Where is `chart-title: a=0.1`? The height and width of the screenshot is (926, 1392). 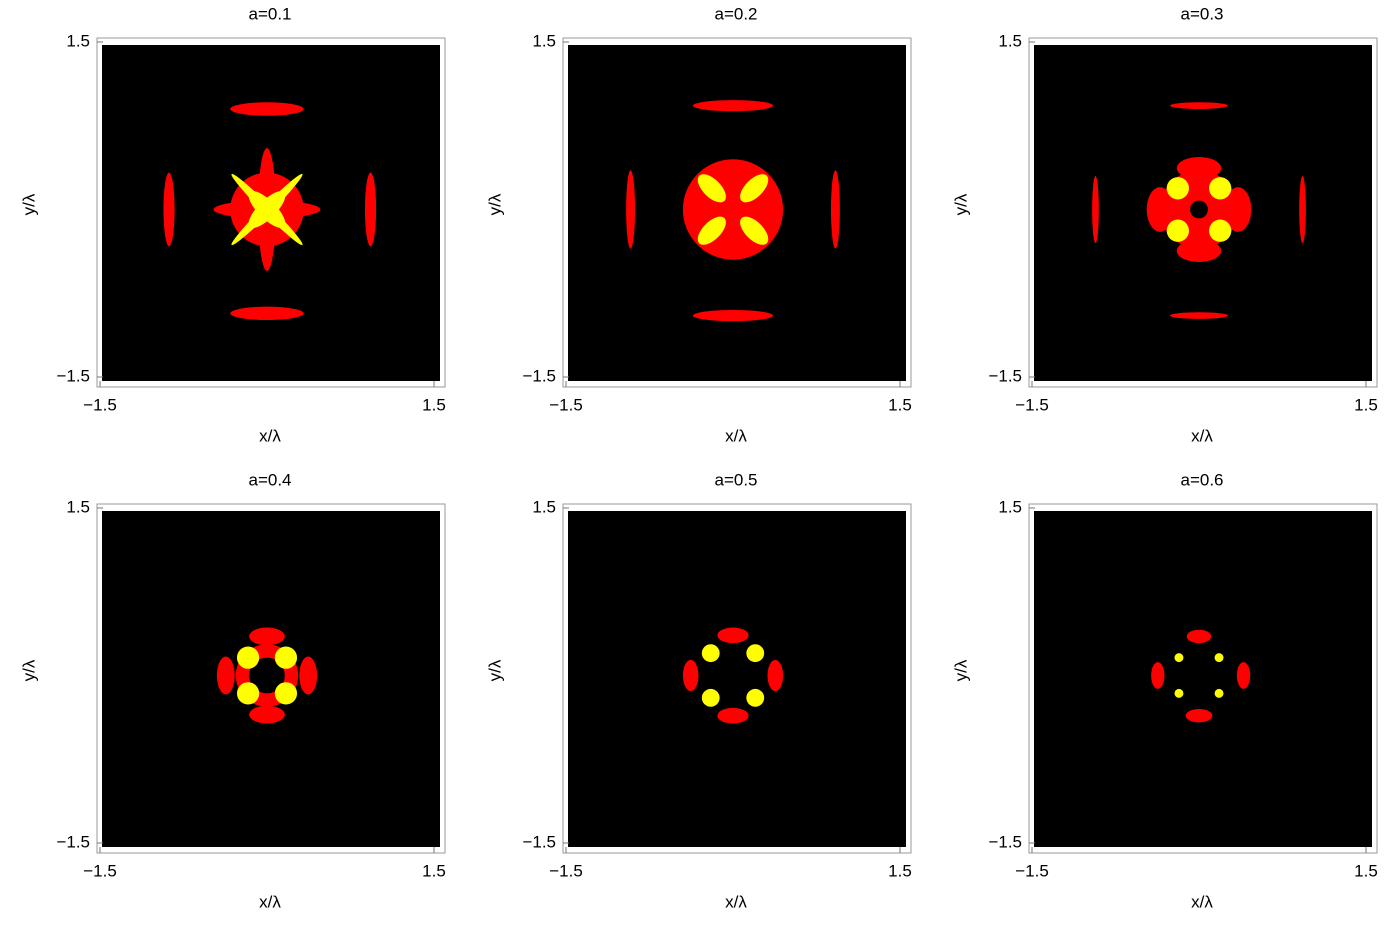 chart-title: a=0.1 is located at coordinates (269, 13).